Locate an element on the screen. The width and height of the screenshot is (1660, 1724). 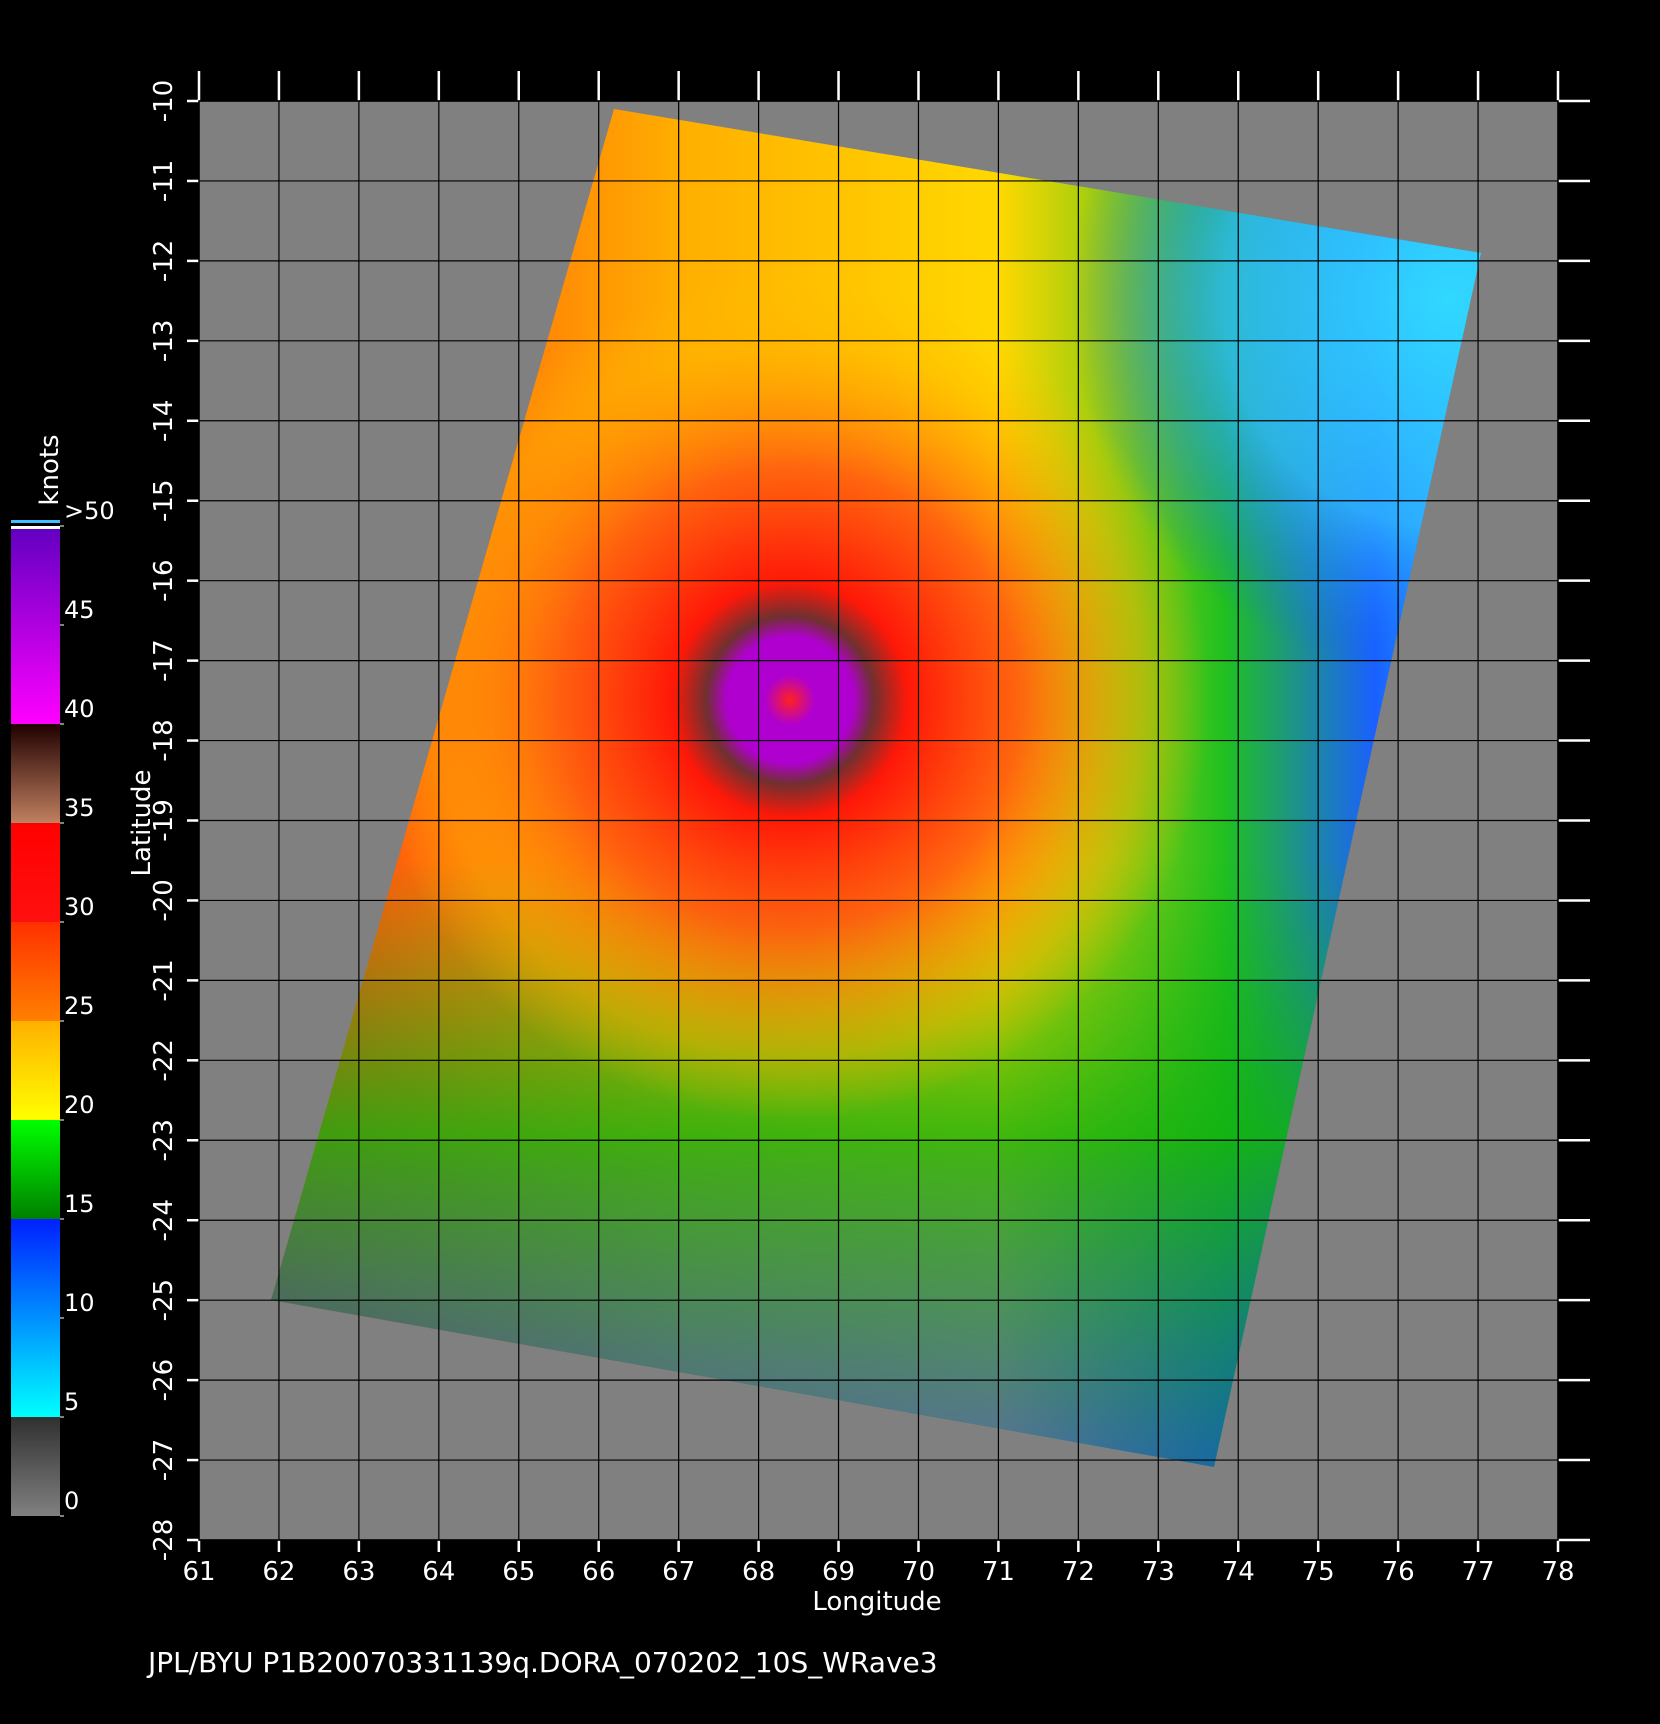
colorbar-tick-label: 30 is located at coordinates (79, 907).